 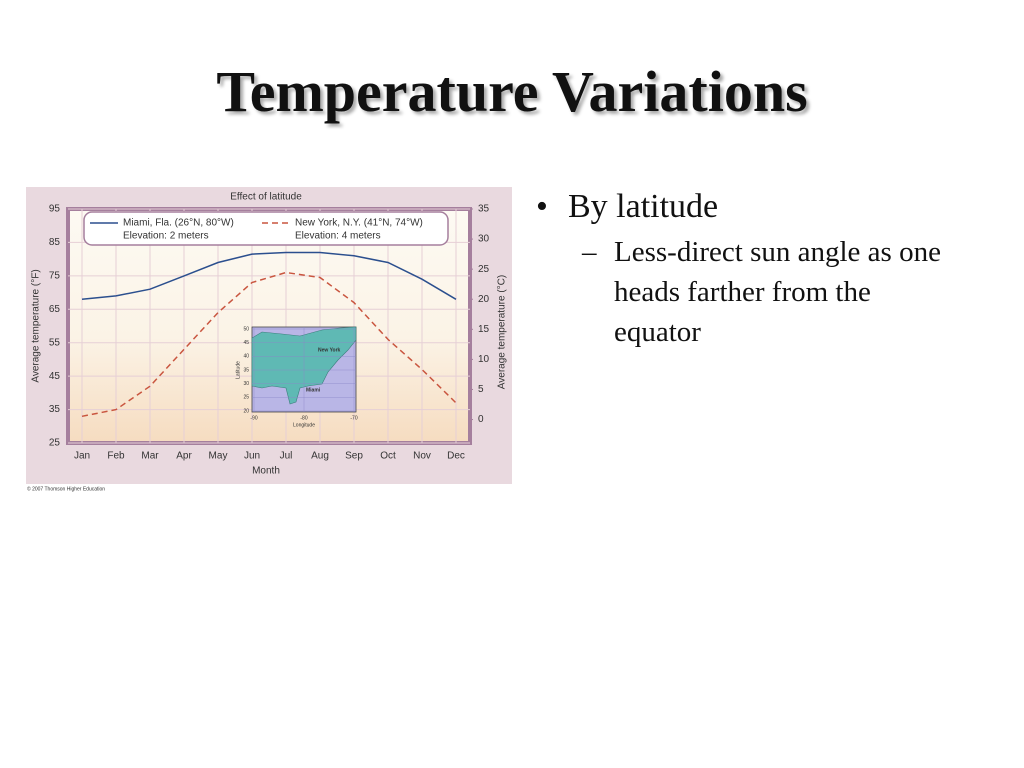 I want to click on y-tick-label: 55, so click(x=55, y=342).